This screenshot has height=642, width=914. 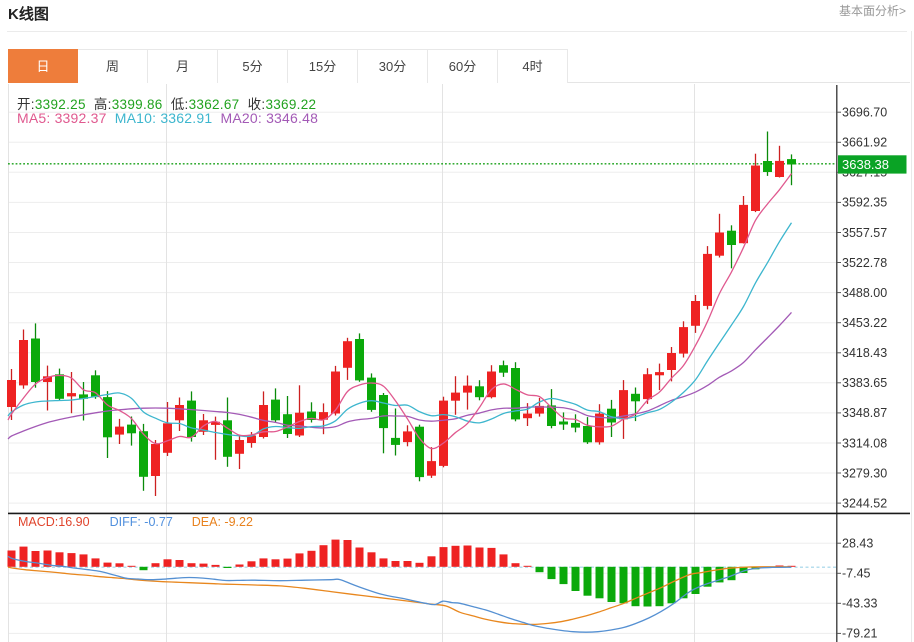 I want to click on svg-text: 3244.52, so click(x=864, y=503).